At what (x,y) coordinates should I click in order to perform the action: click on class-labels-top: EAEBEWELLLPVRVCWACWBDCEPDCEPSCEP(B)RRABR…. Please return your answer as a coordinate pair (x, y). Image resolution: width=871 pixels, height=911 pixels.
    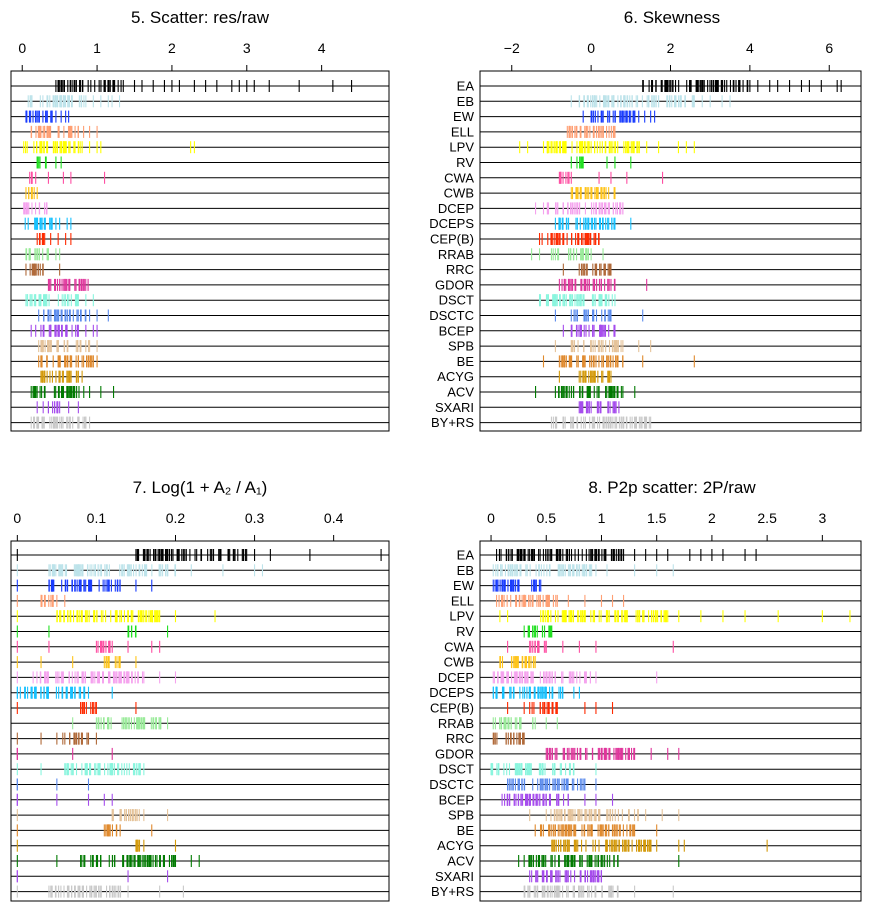
    Looking at the image, I should click on (452, 255).